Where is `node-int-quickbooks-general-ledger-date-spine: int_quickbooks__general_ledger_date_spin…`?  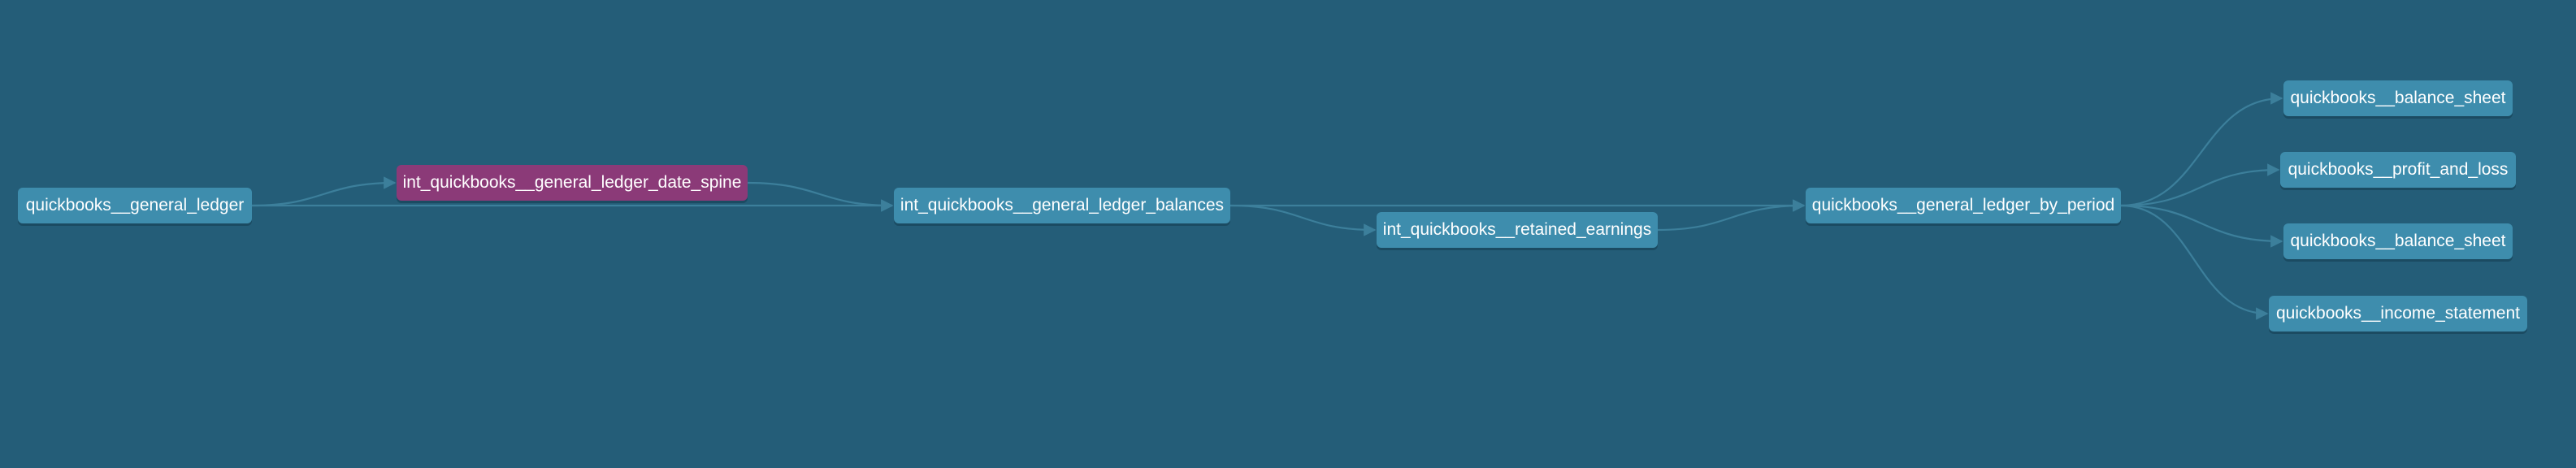 node-int-quickbooks-general-ledger-date-spine: int_quickbooks__general_ledger_date_spin… is located at coordinates (573, 183).